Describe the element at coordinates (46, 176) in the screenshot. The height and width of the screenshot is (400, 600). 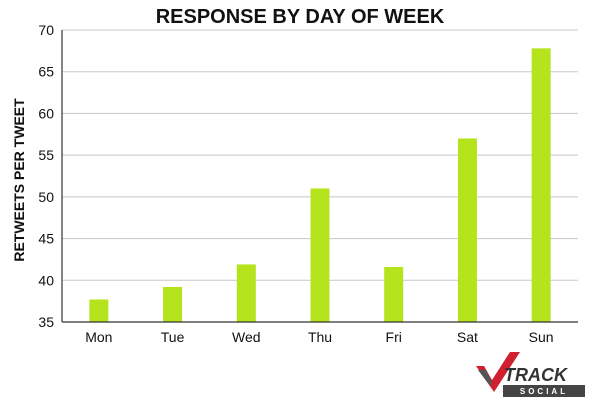
I see `y-tick-labels: 35 40 45 50 55 60 65 70` at that location.